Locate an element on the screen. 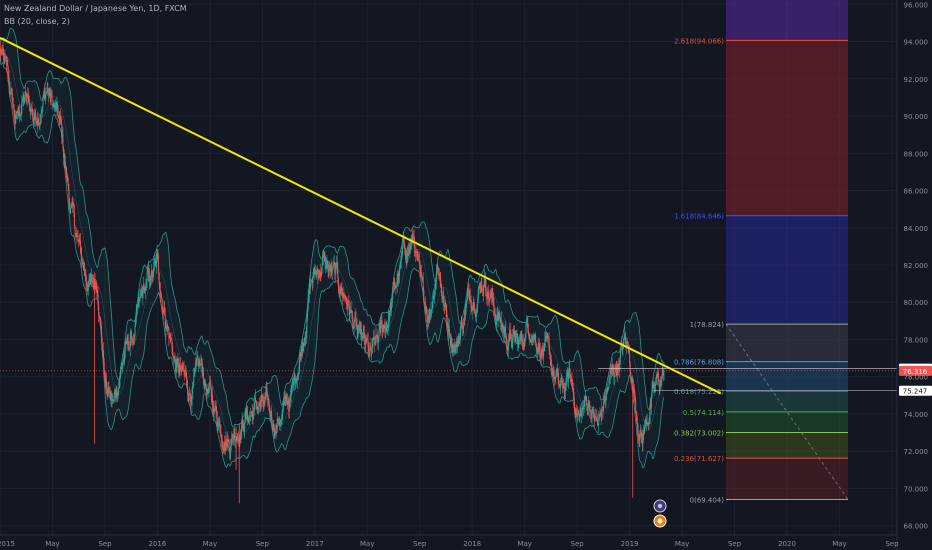 This screenshot has width=932, height=550. time-tick-label: May is located at coordinates (367, 544).